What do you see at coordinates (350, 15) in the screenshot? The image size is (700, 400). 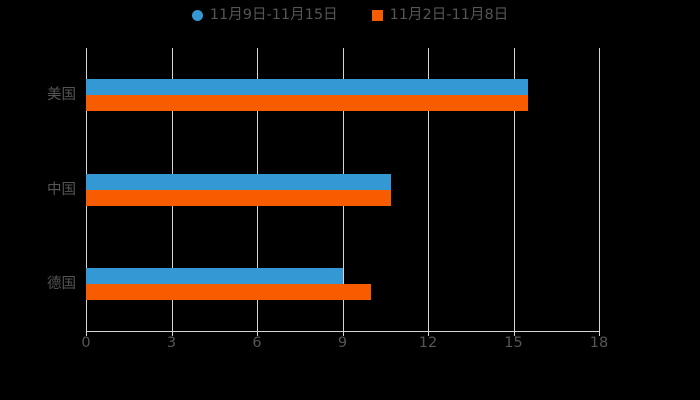 I see `chart-legend: 11月9日-11月15日 11月2日-11月8日` at bounding box center [350, 15].